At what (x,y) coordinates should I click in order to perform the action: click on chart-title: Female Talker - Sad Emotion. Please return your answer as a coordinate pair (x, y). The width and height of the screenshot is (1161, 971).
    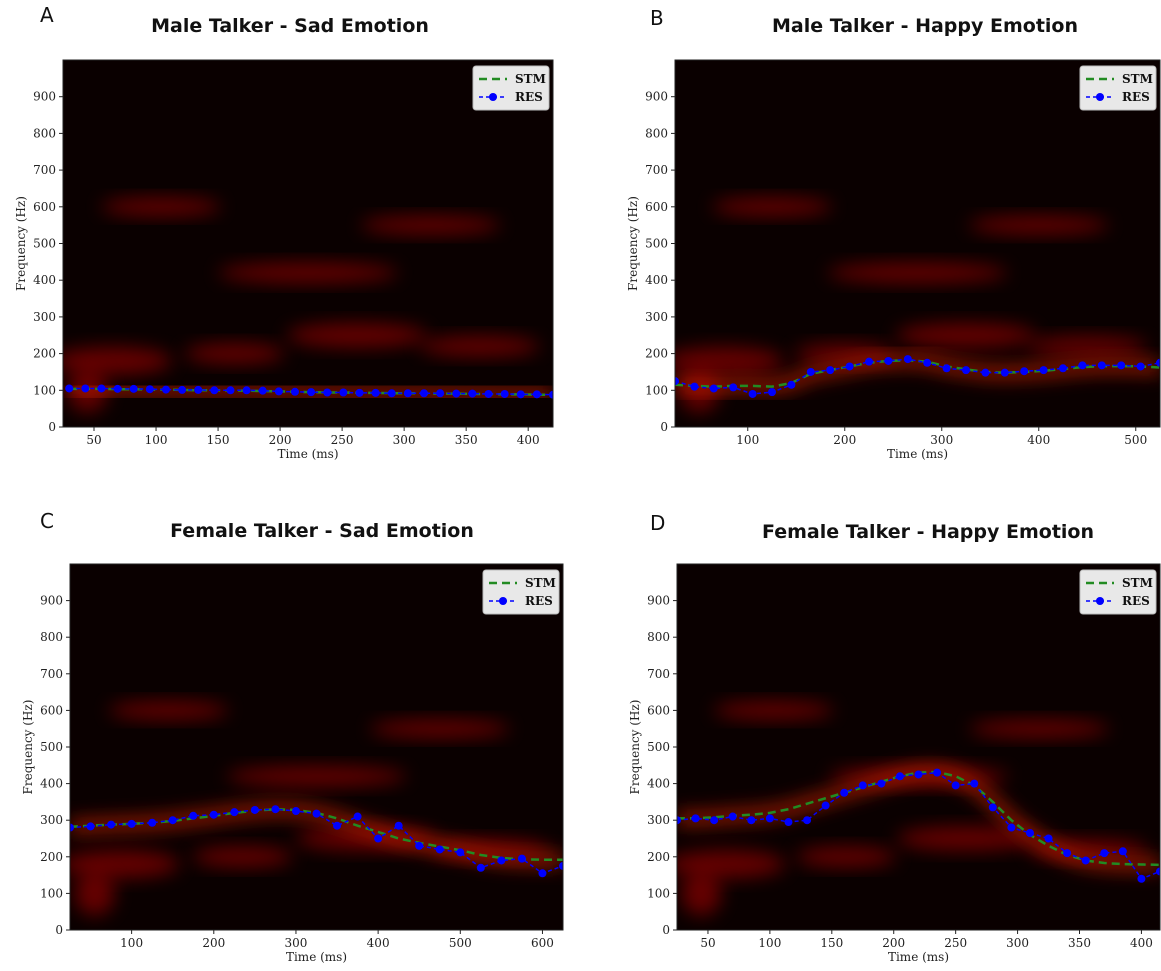
    Looking at the image, I should click on (322, 531).